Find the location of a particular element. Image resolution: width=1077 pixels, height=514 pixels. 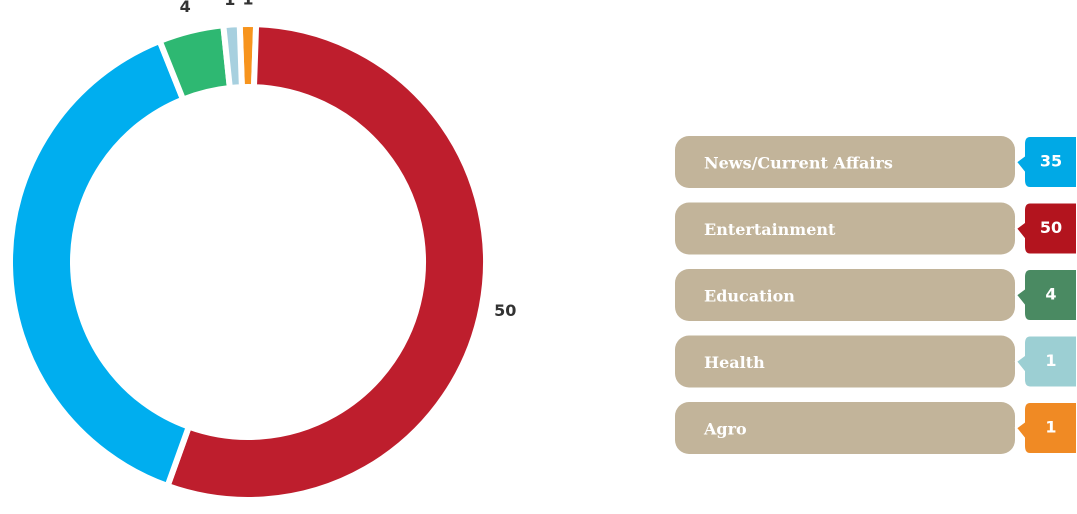

legend-label: News/Current Affairs is located at coordinates (798, 163).